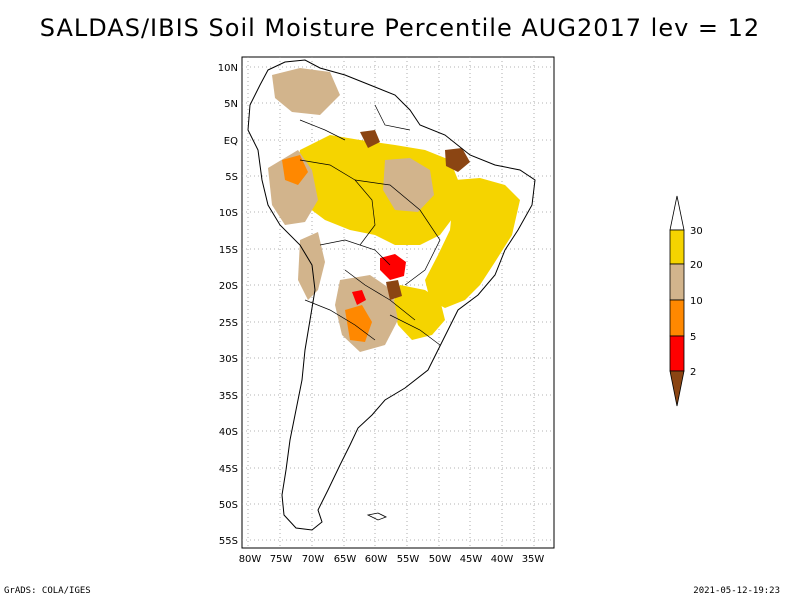 This screenshot has width=800, height=600. What do you see at coordinates (228, 359) in the screenshot?
I see `lat-tick-label: 30S` at bounding box center [228, 359].